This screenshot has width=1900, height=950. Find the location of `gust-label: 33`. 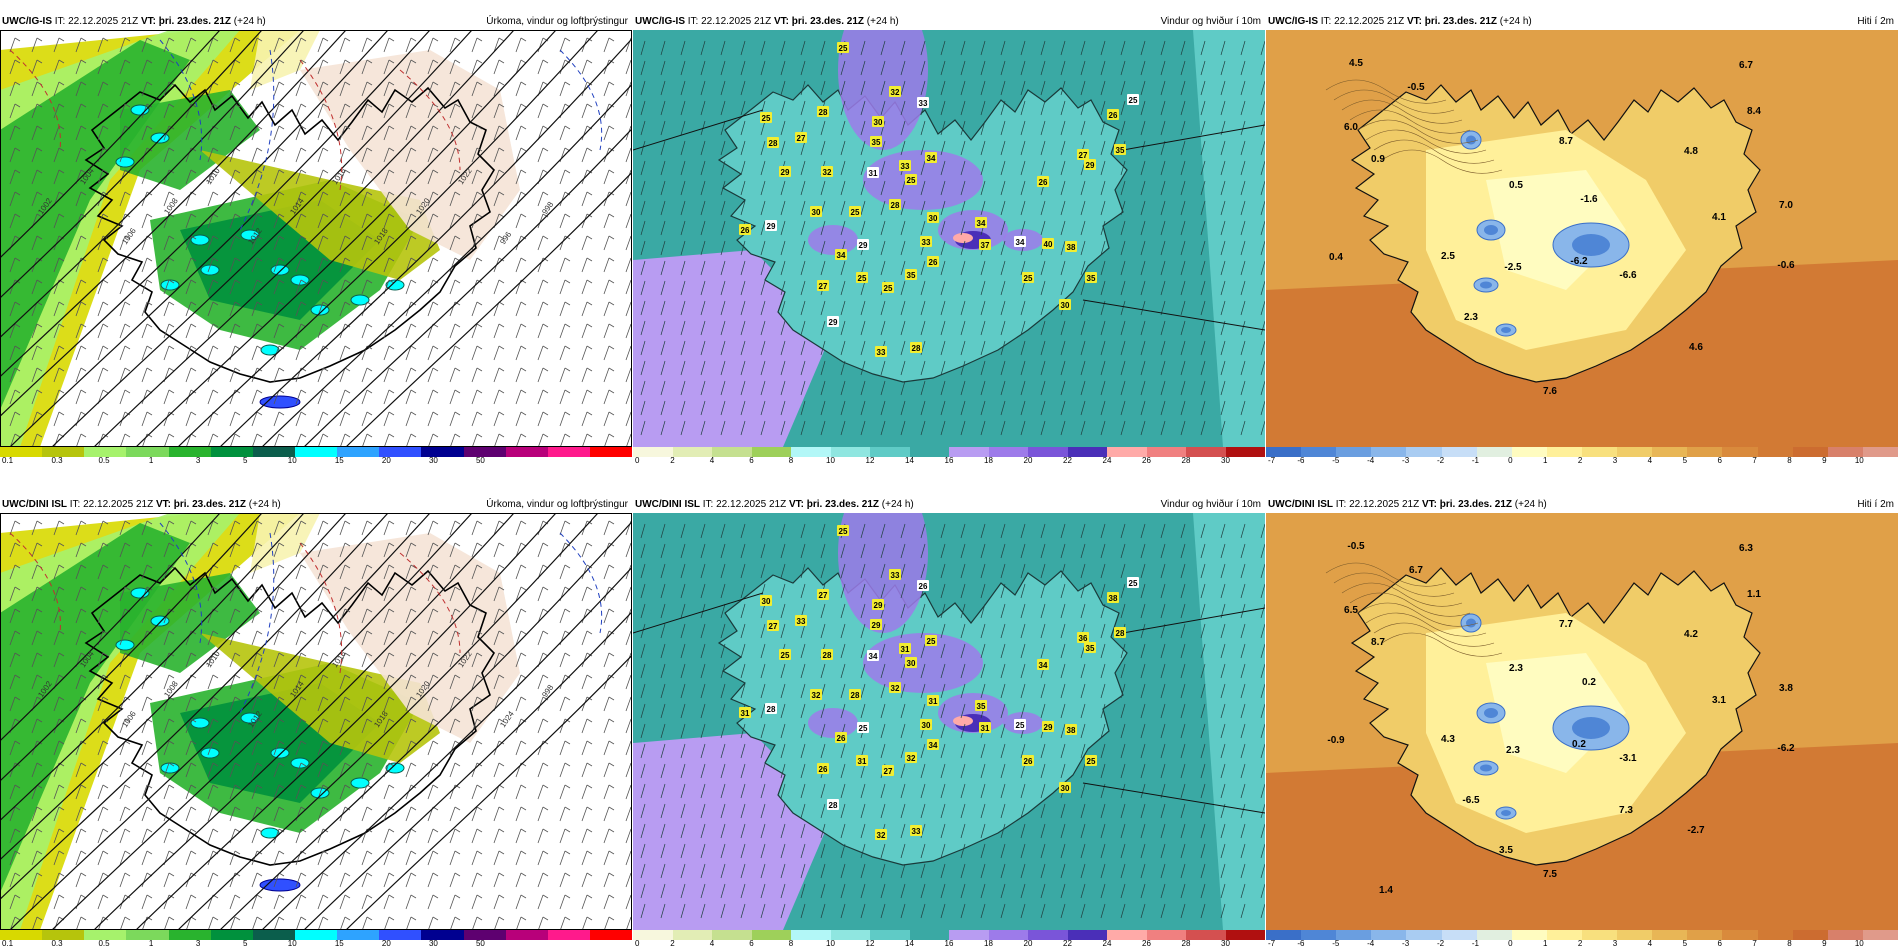

gust-label: 33 is located at coordinates (801, 621).